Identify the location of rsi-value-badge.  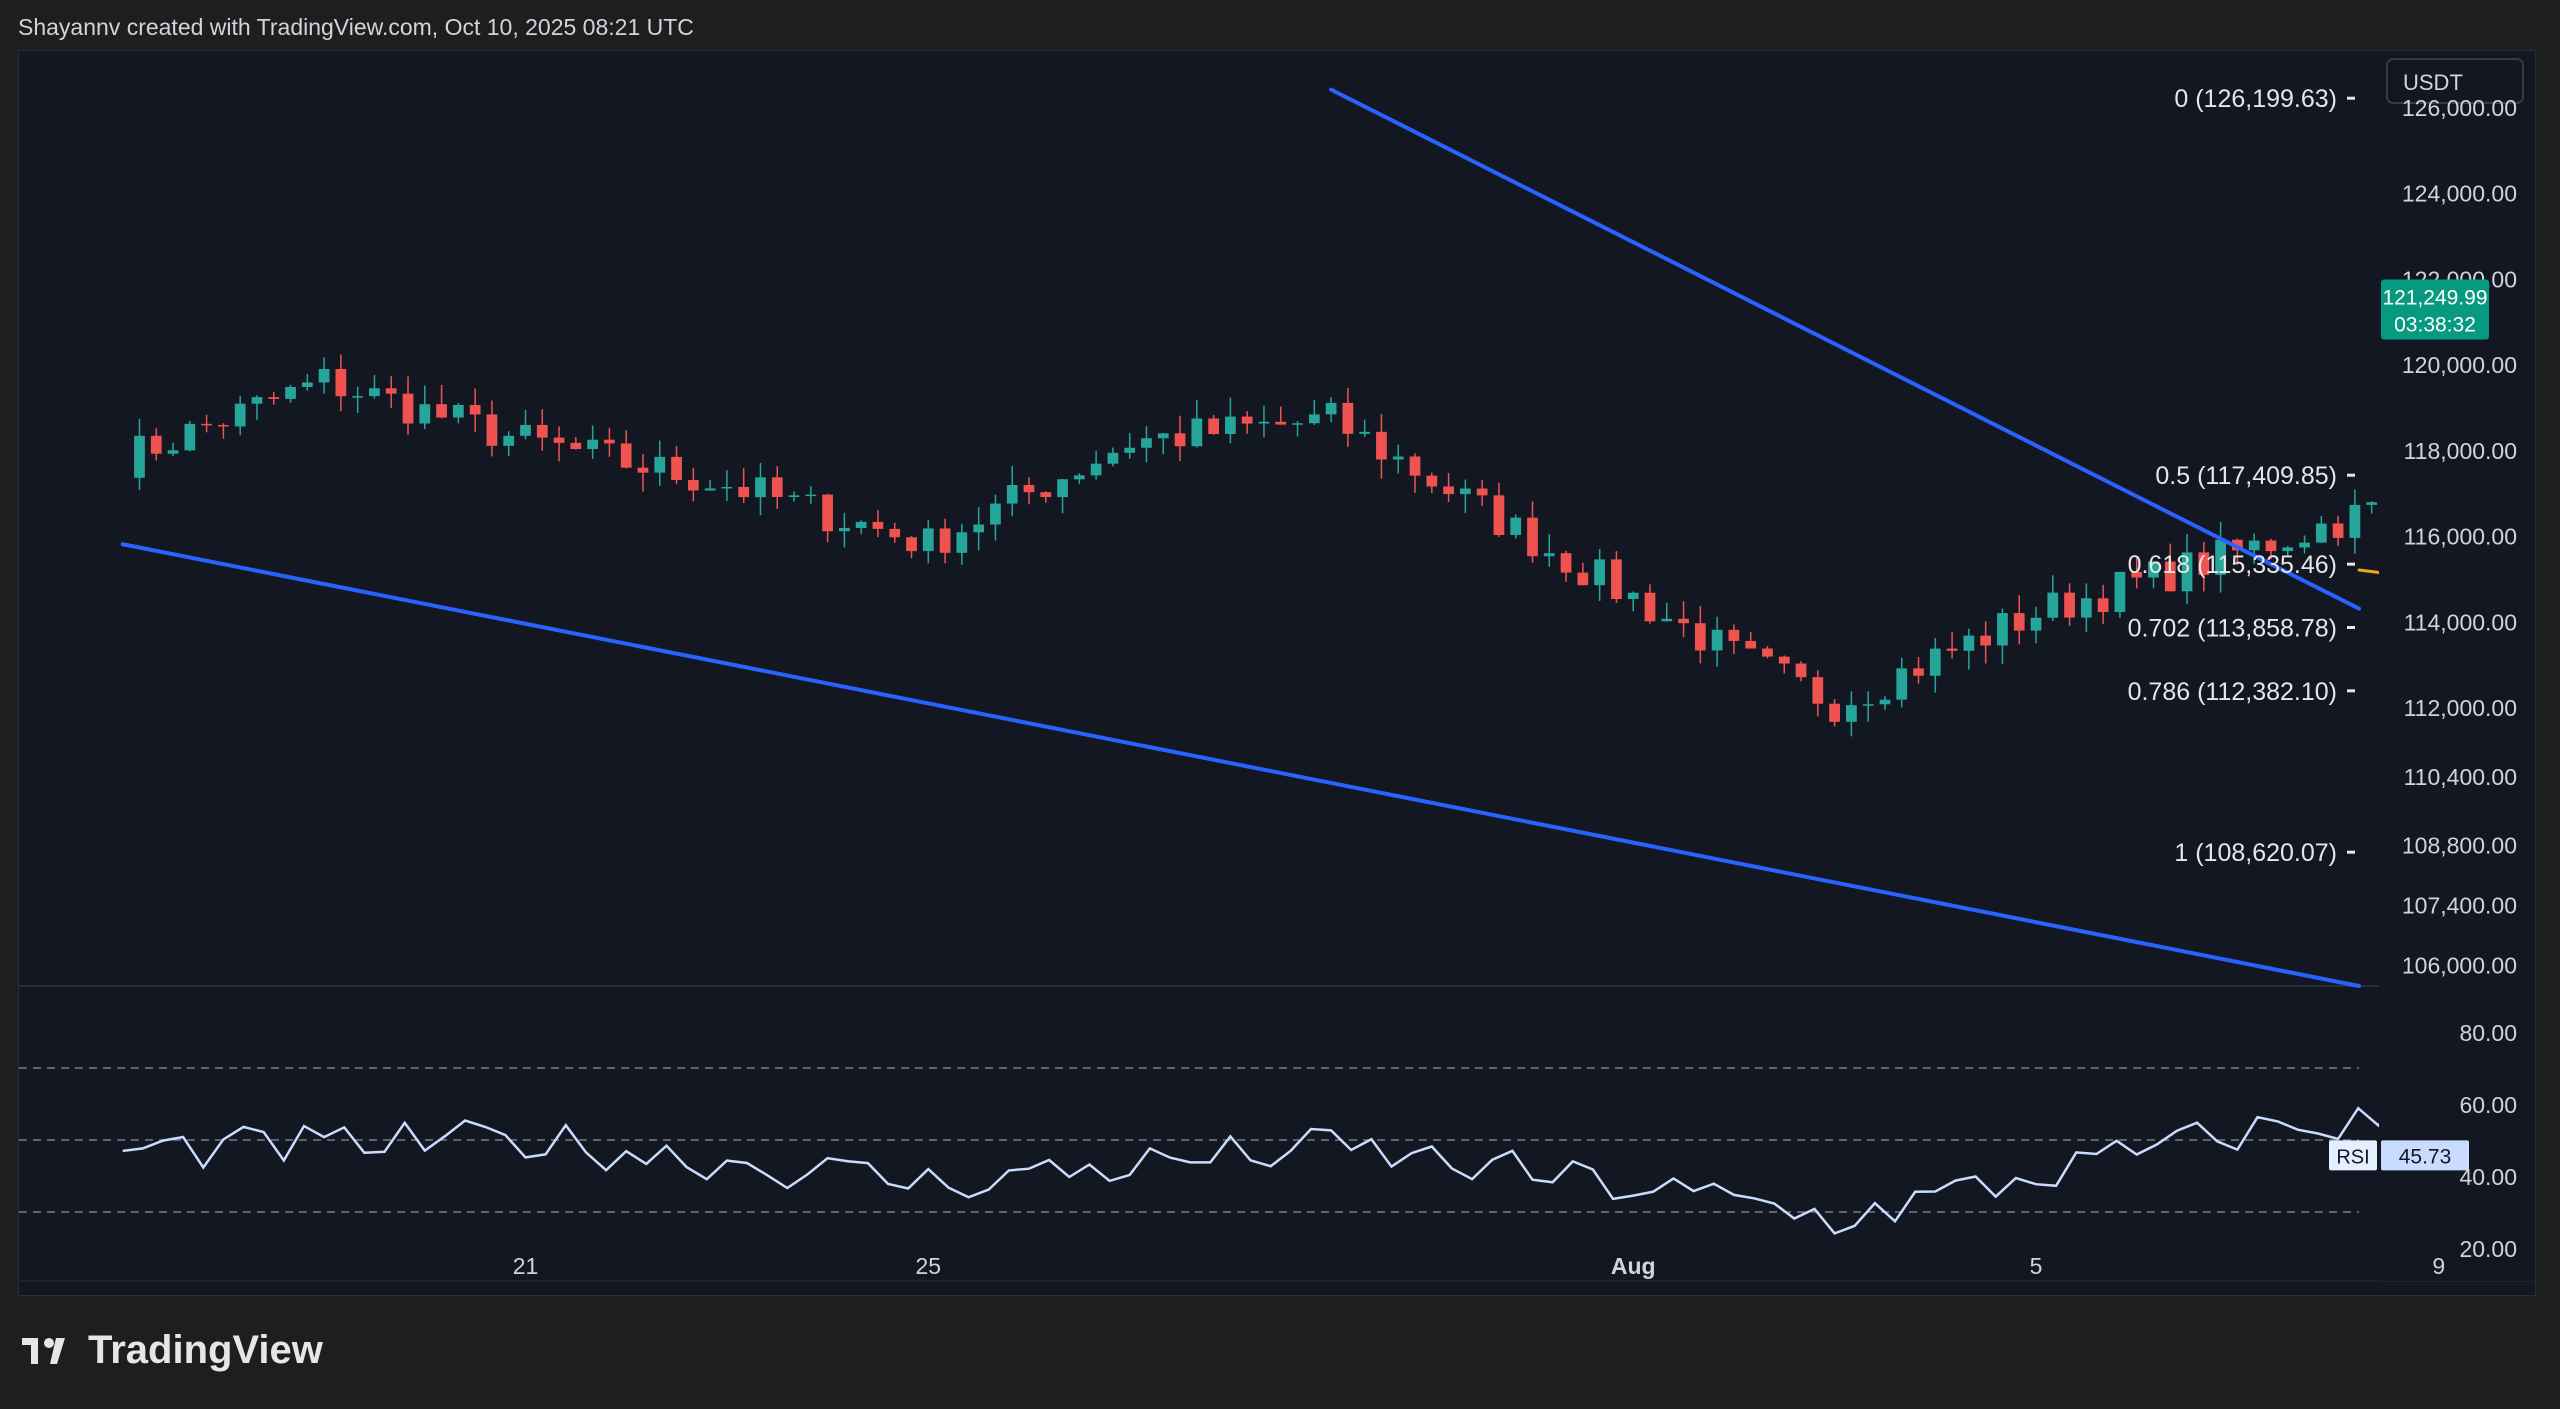
(2425, 1155).